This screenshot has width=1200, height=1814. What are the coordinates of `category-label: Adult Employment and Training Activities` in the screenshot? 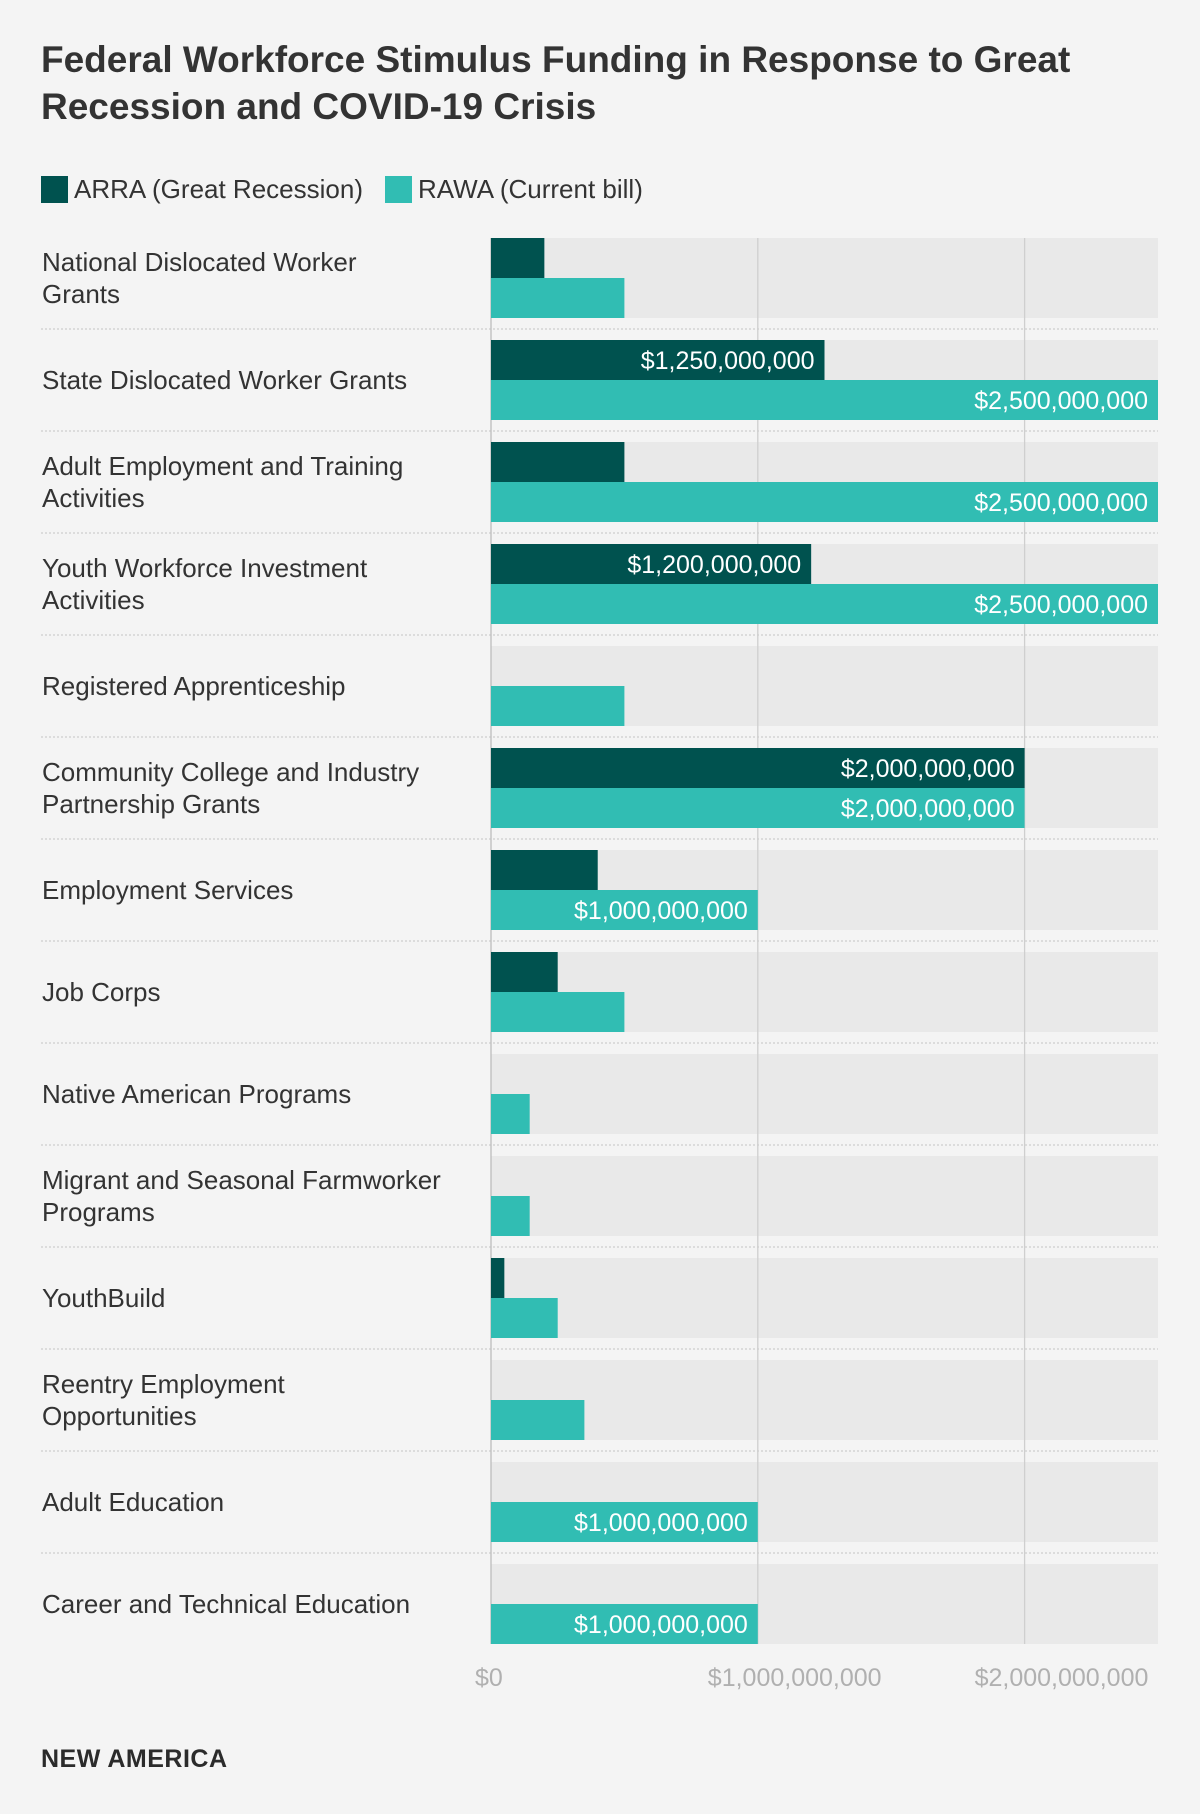 It's located at (222, 482).